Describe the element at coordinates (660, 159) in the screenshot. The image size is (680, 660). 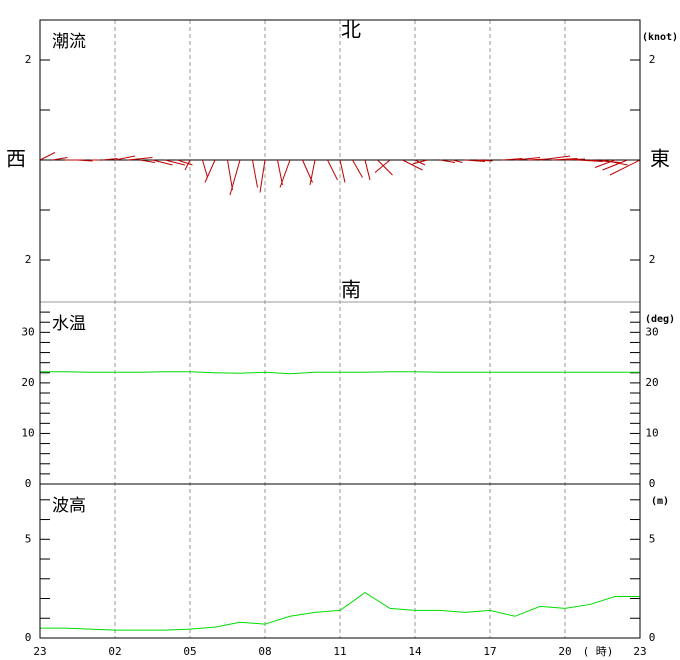
I see `east-label: 東` at that location.